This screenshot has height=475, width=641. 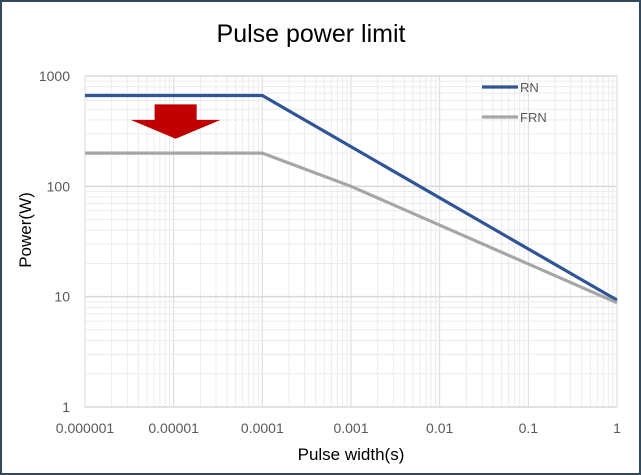 I want to click on x-tick-label: 0.001, so click(x=350, y=428).